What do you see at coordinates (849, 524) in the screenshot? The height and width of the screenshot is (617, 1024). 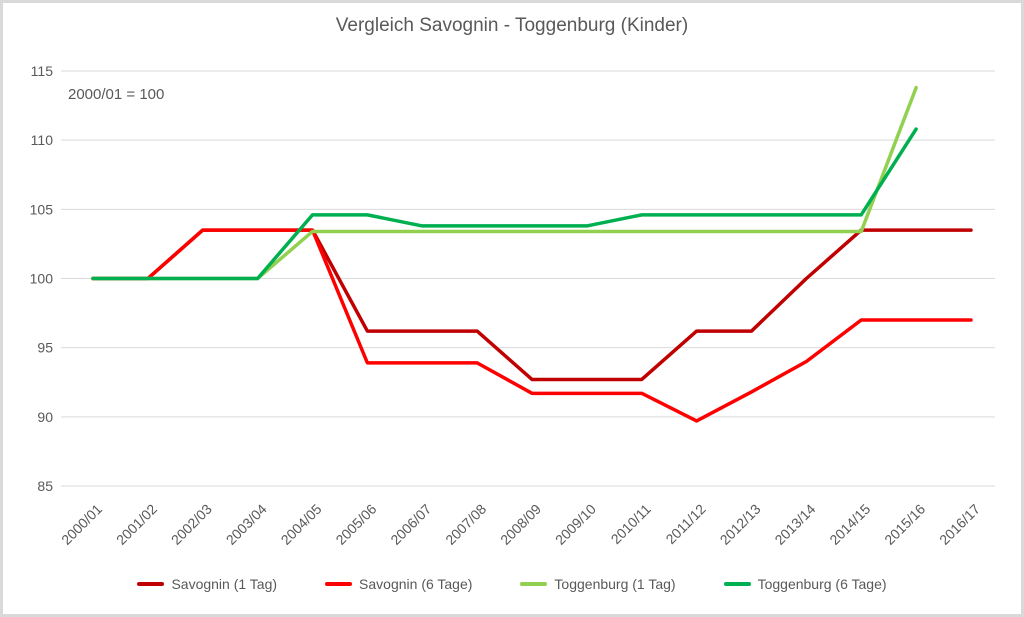 I see `x-tick-label-2014-15: 2014/15` at bounding box center [849, 524].